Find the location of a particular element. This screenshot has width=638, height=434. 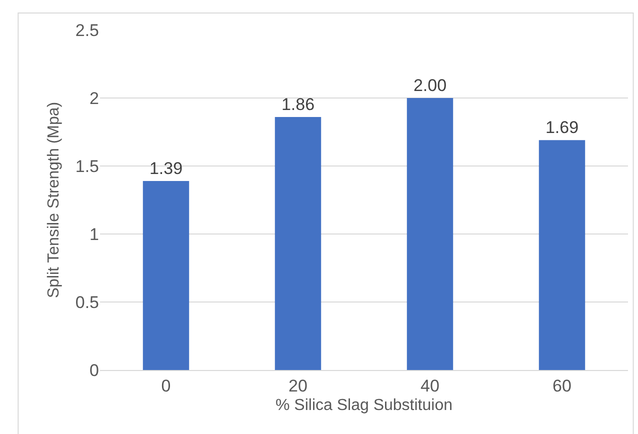

x-tick-label: 20 is located at coordinates (298, 386).